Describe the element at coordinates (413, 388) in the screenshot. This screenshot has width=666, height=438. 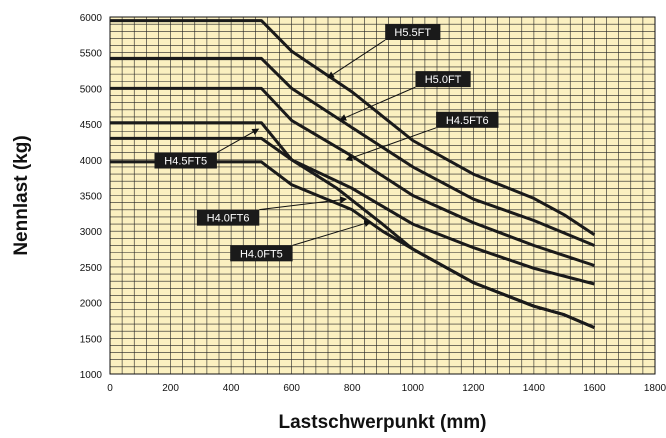
I see `x-tick-label: 1000` at that location.